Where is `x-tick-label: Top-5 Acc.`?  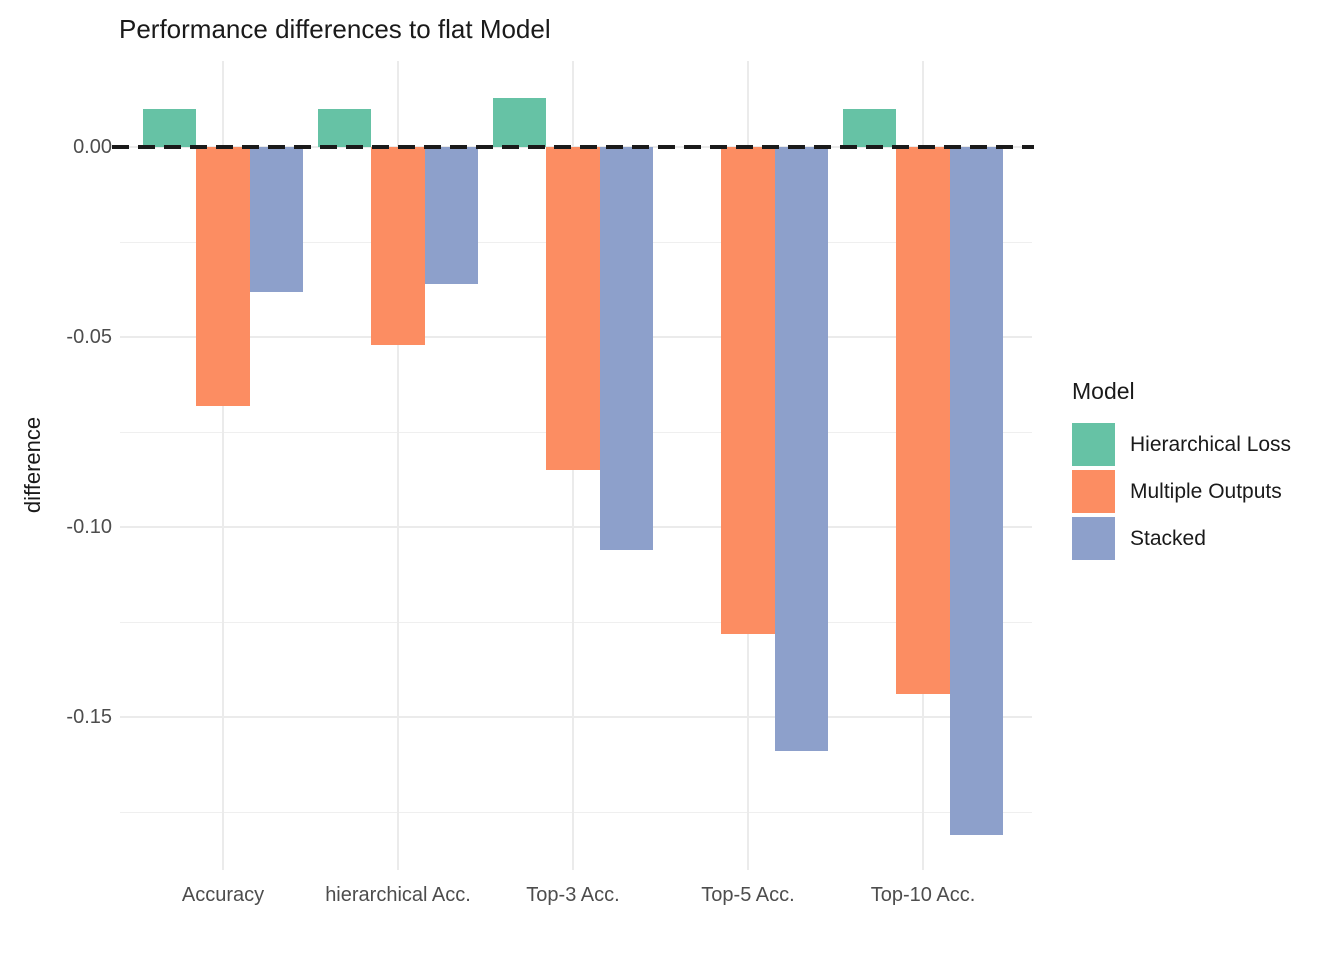 x-tick-label: Top-5 Acc. is located at coordinates (748, 895).